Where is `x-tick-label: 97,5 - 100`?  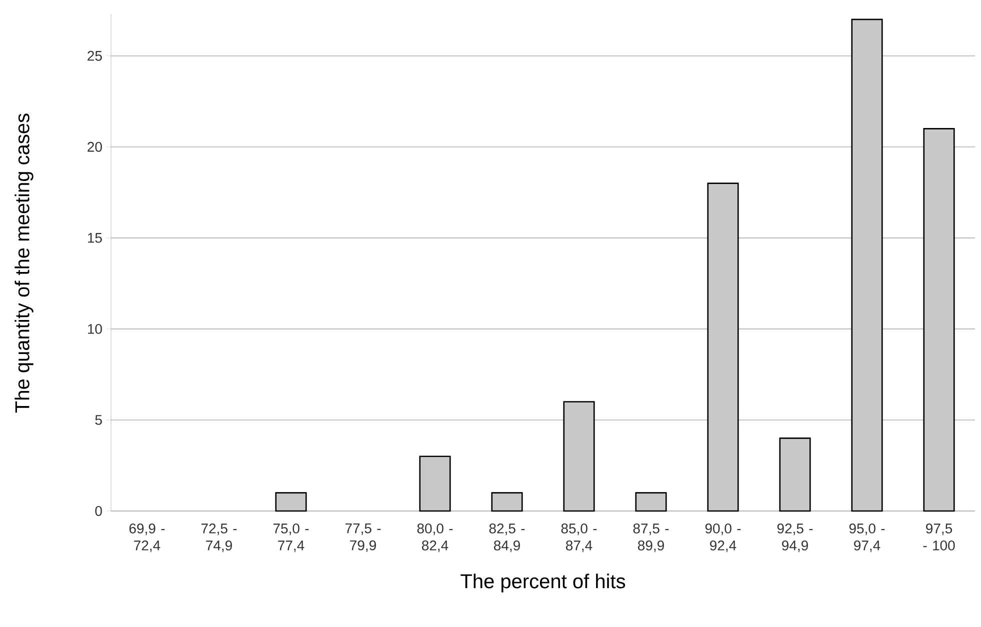 x-tick-label: 97,5 - 100 is located at coordinates (939, 537).